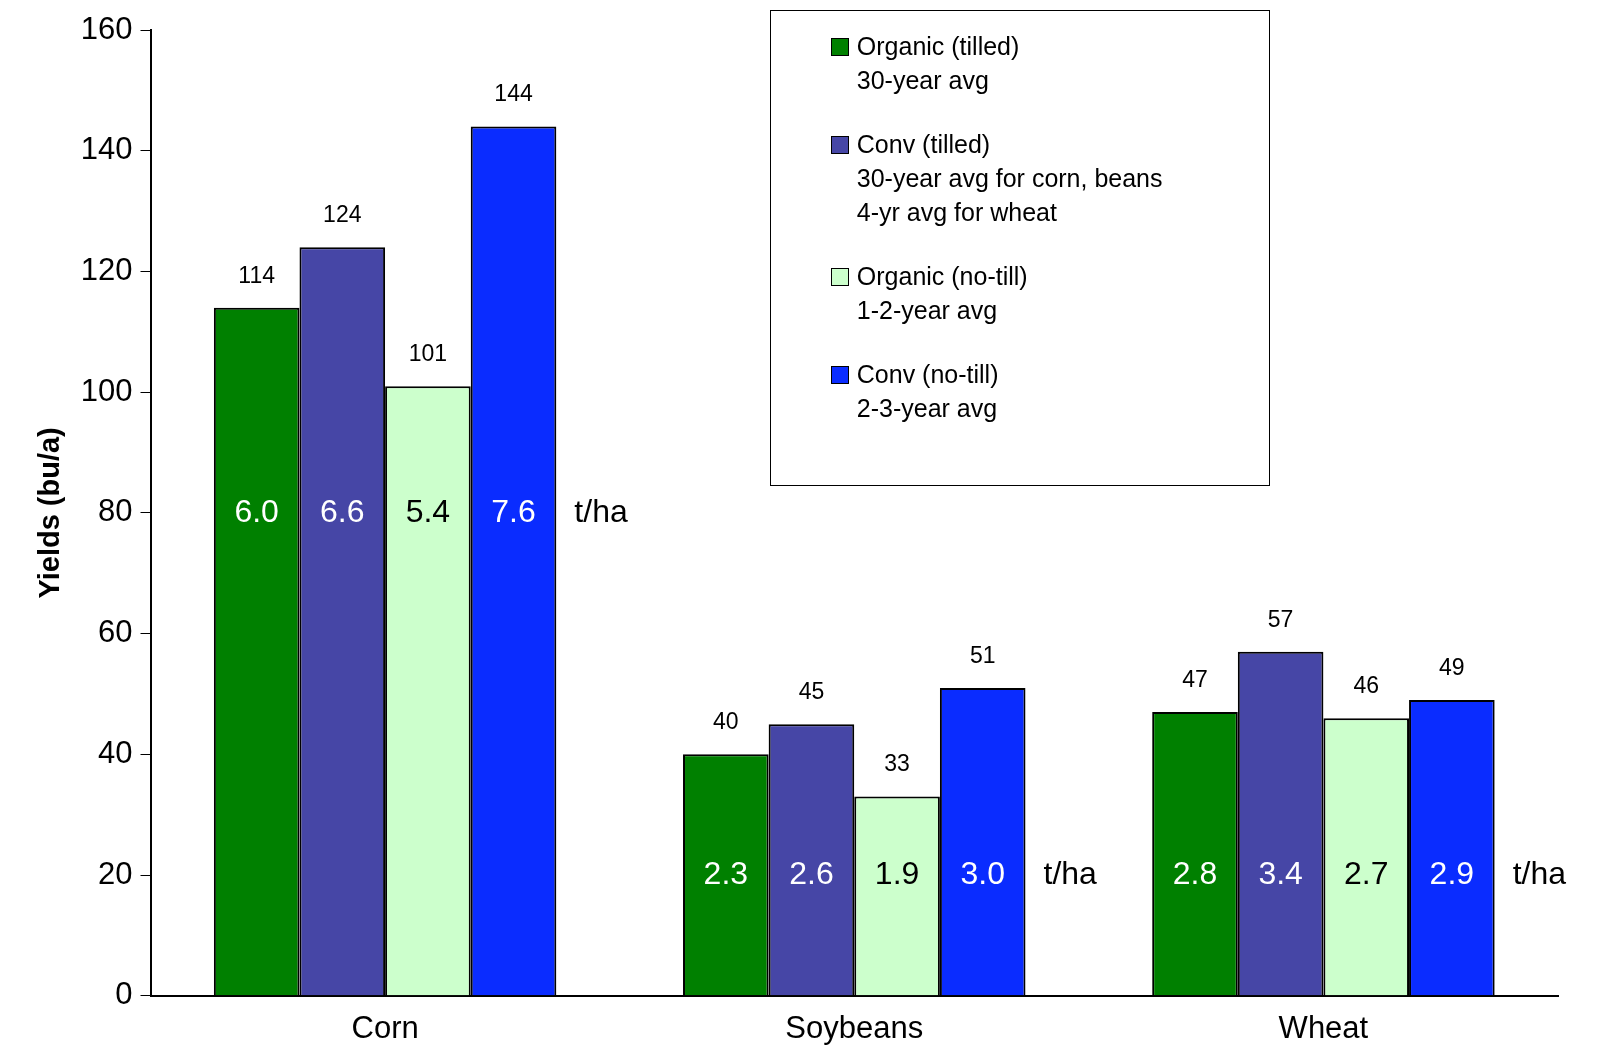 Image resolution: width=1623 pixels, height=1061 pixels. I want to click on y-tick-label: 100, so click(106, 390).